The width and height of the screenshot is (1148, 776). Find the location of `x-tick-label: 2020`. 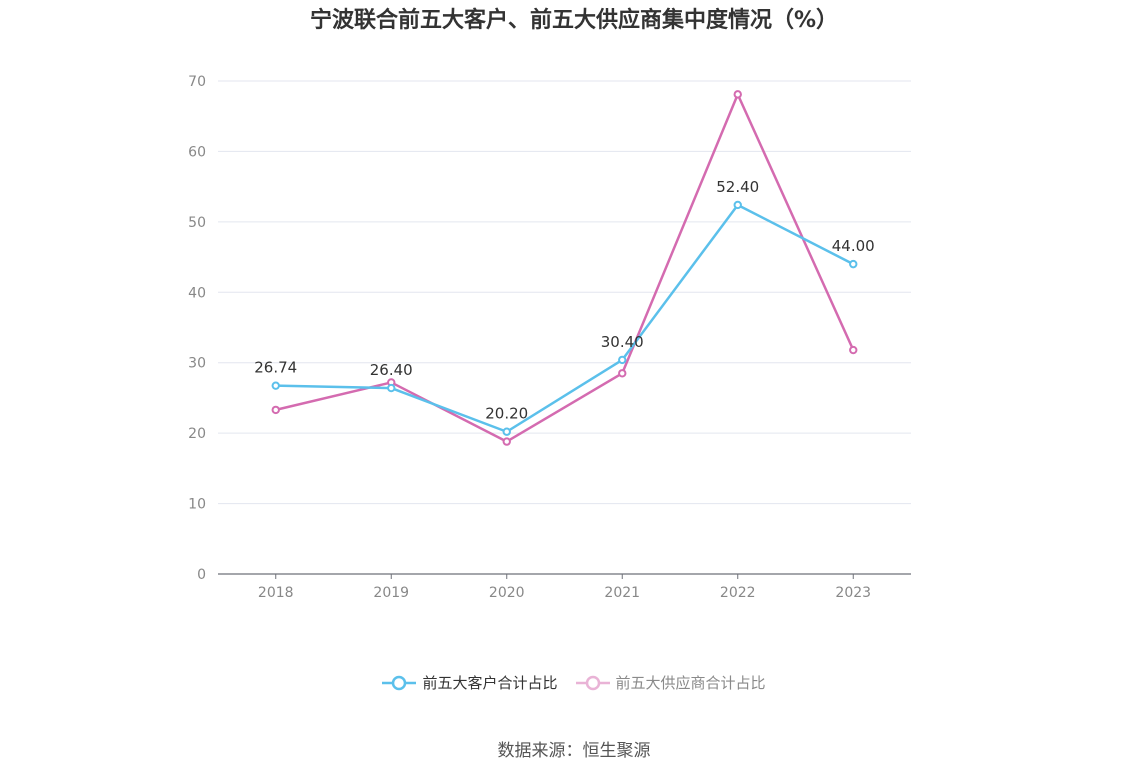

x-tick-label: 2020 is located at coordinates (507, 593).